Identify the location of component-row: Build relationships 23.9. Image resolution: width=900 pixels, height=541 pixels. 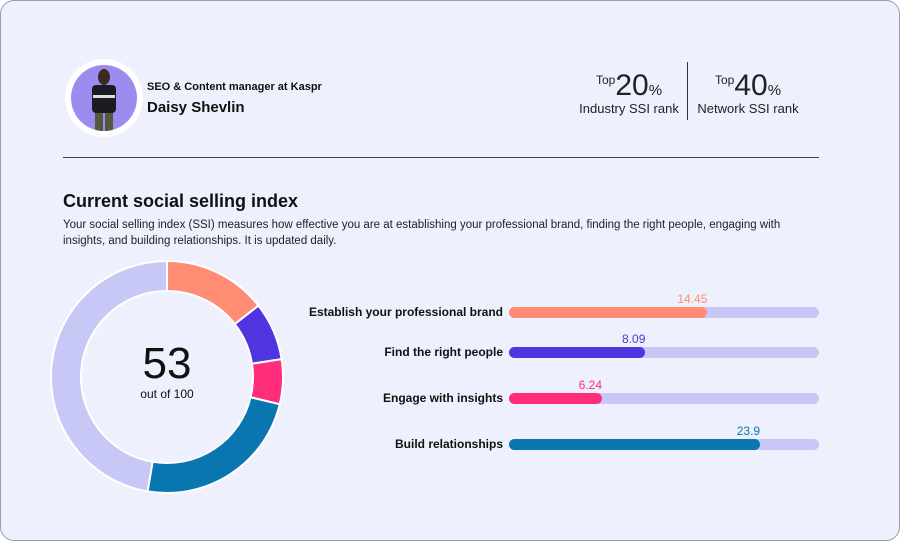
(561, 439).